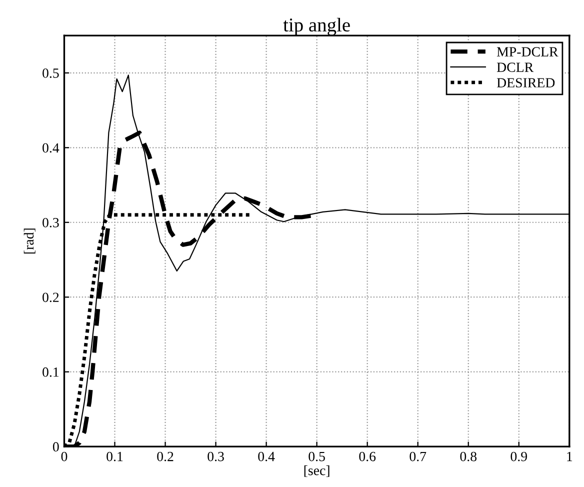  Describe the element at coordinates (51, 148) in the screenshot. I see `y-tick-label: 0.4` at that location.